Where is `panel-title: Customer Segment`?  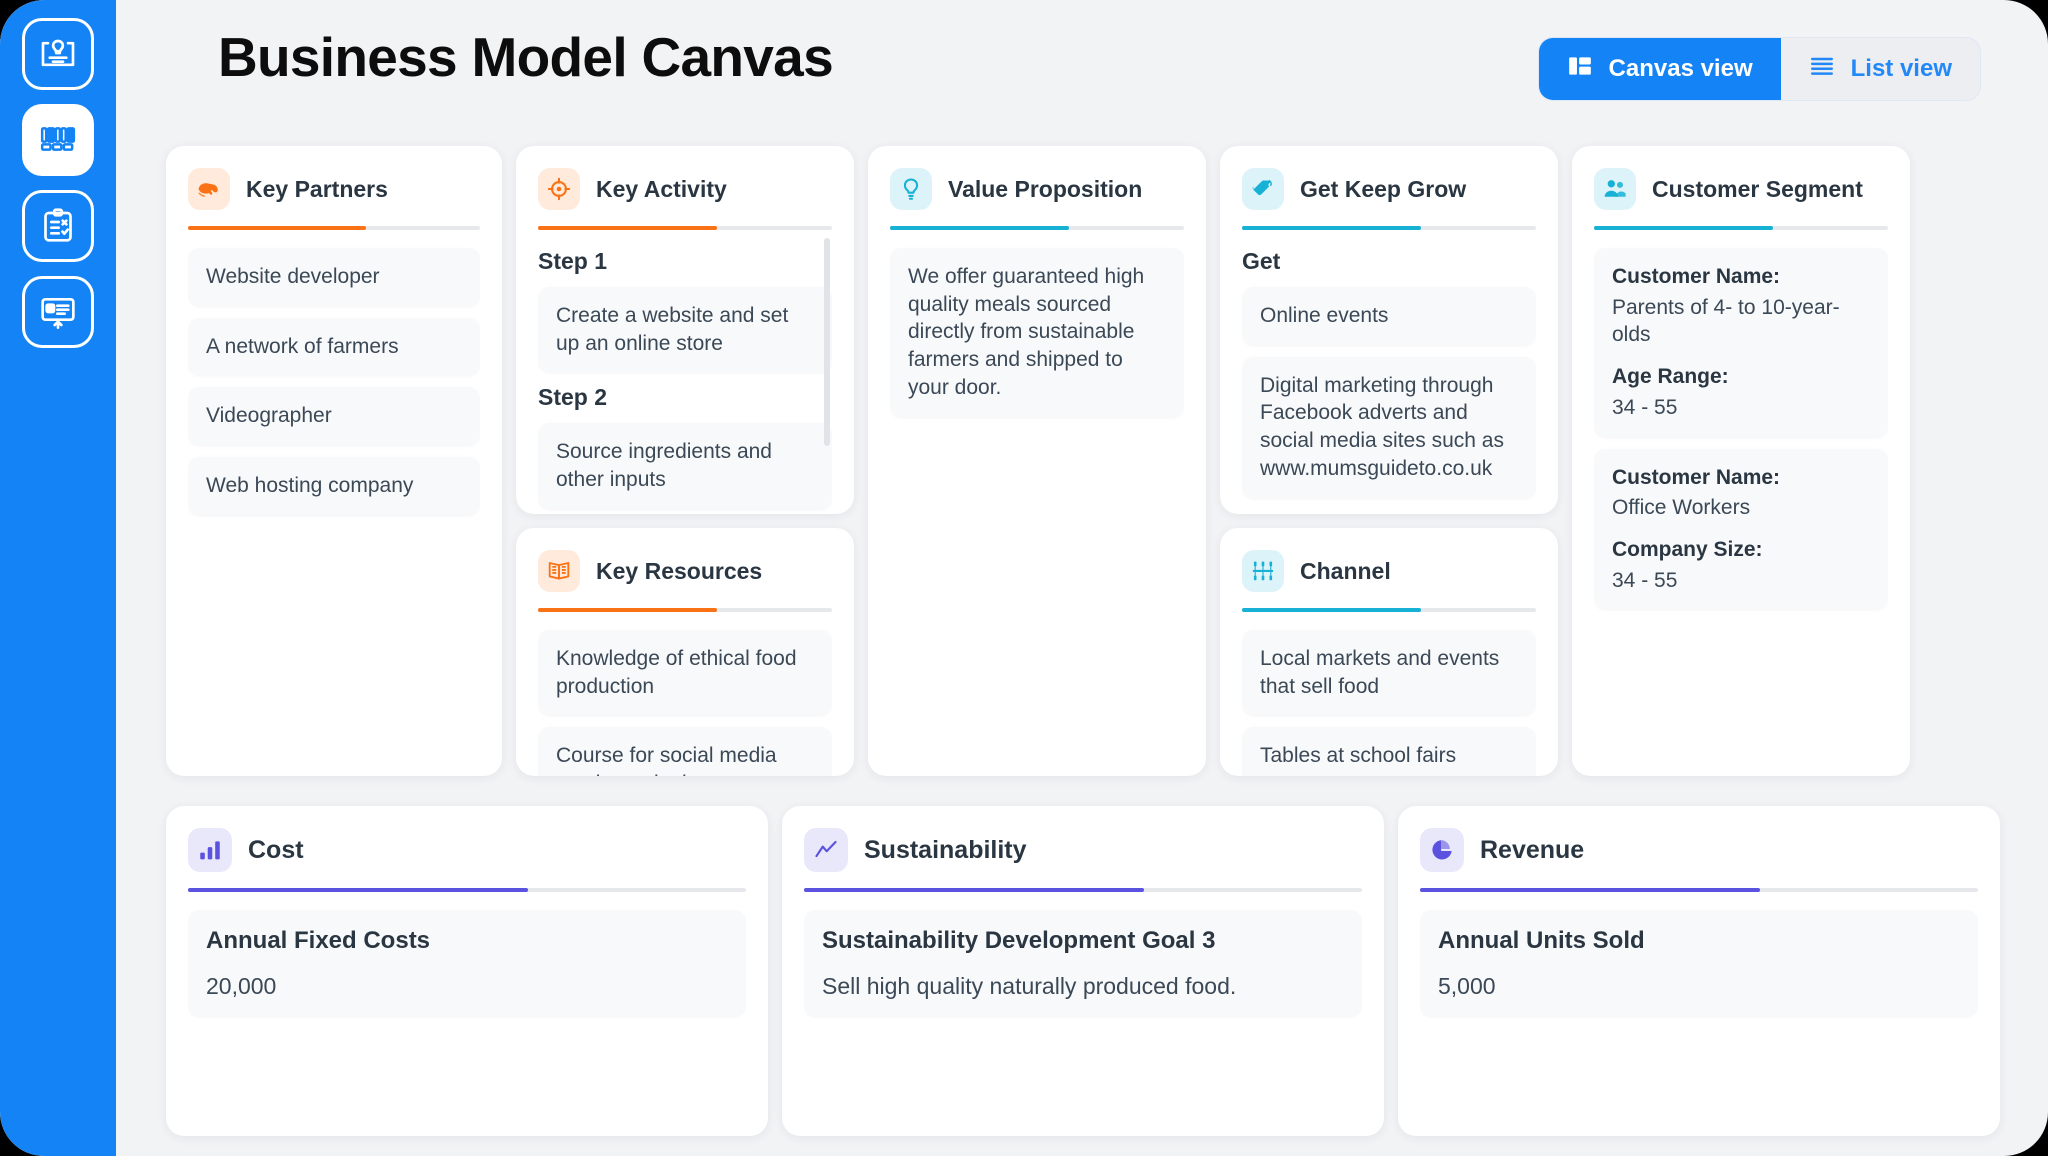
panel-title: Customer Segment is located at coordinates (1757, 188).